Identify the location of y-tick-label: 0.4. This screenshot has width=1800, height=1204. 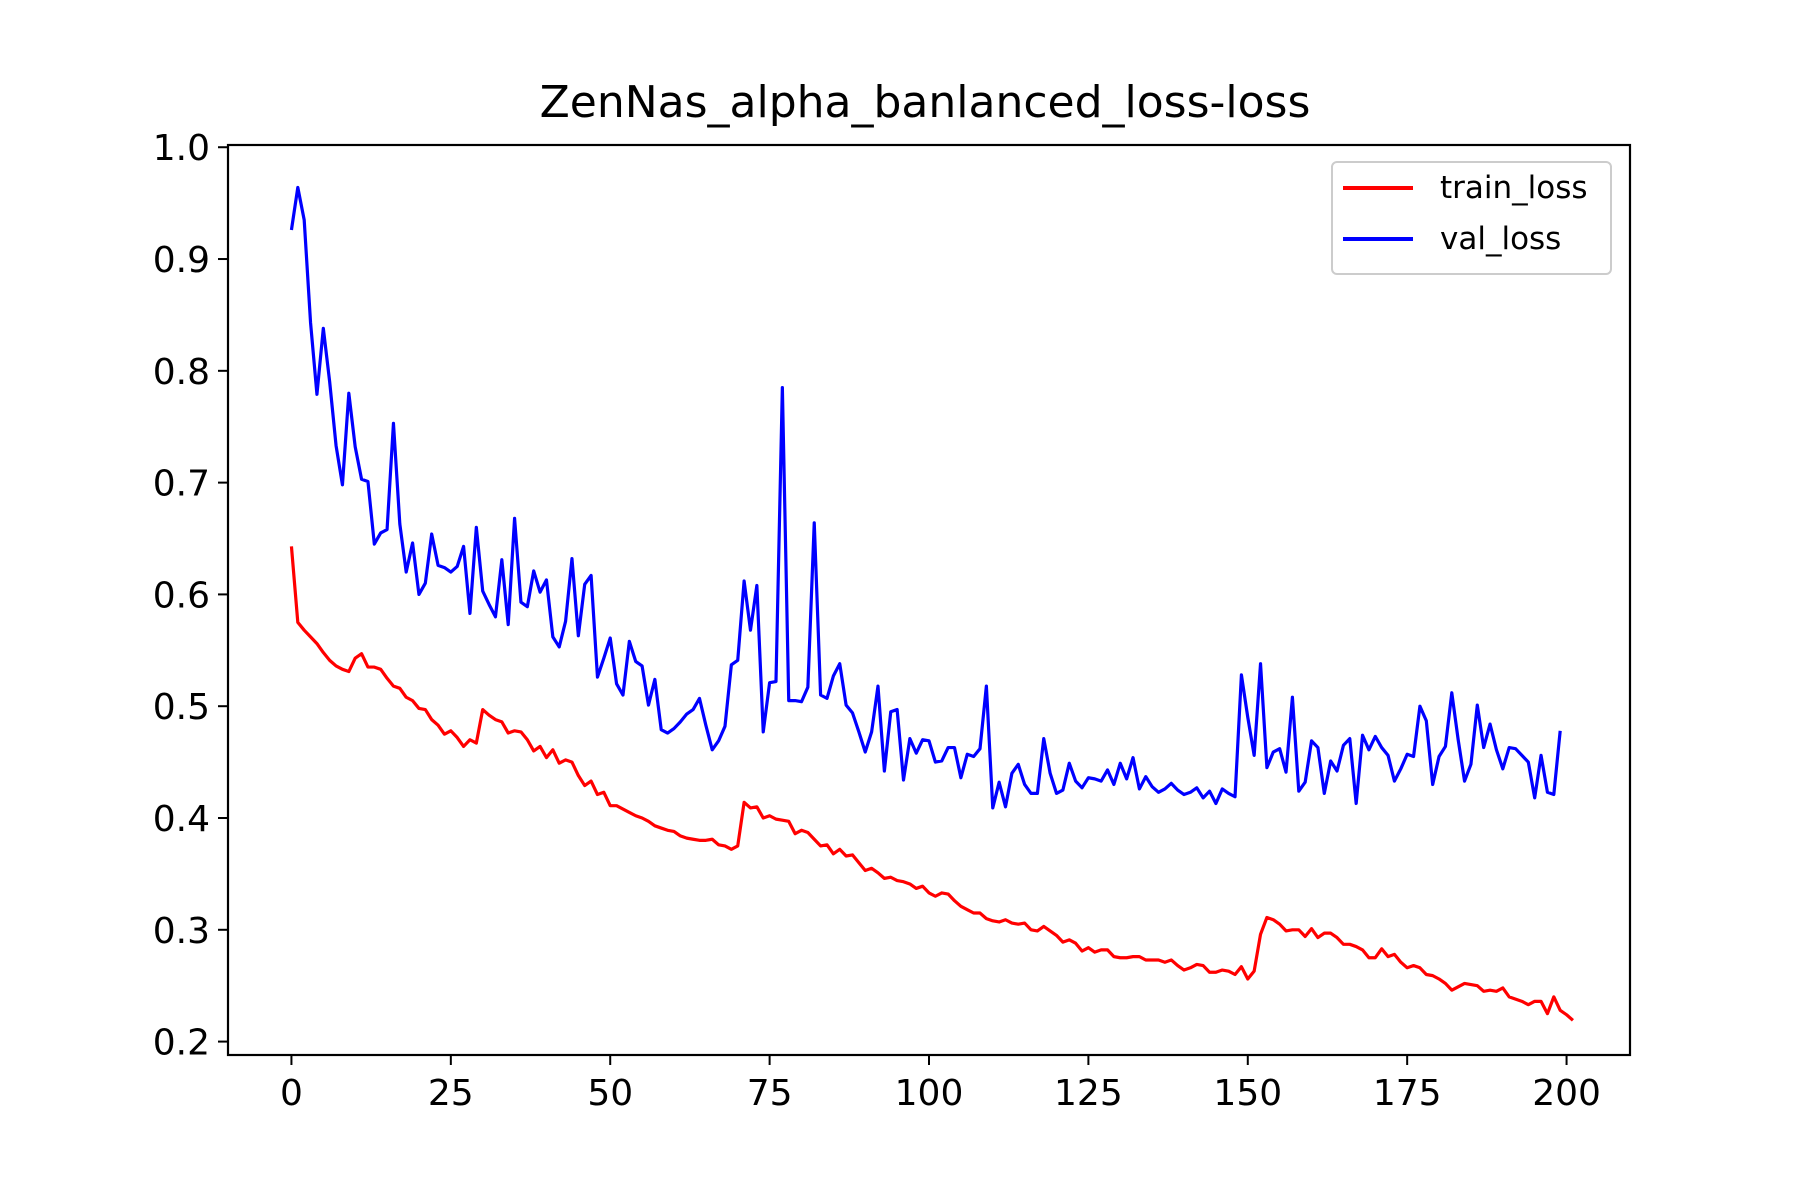
(181, 819).